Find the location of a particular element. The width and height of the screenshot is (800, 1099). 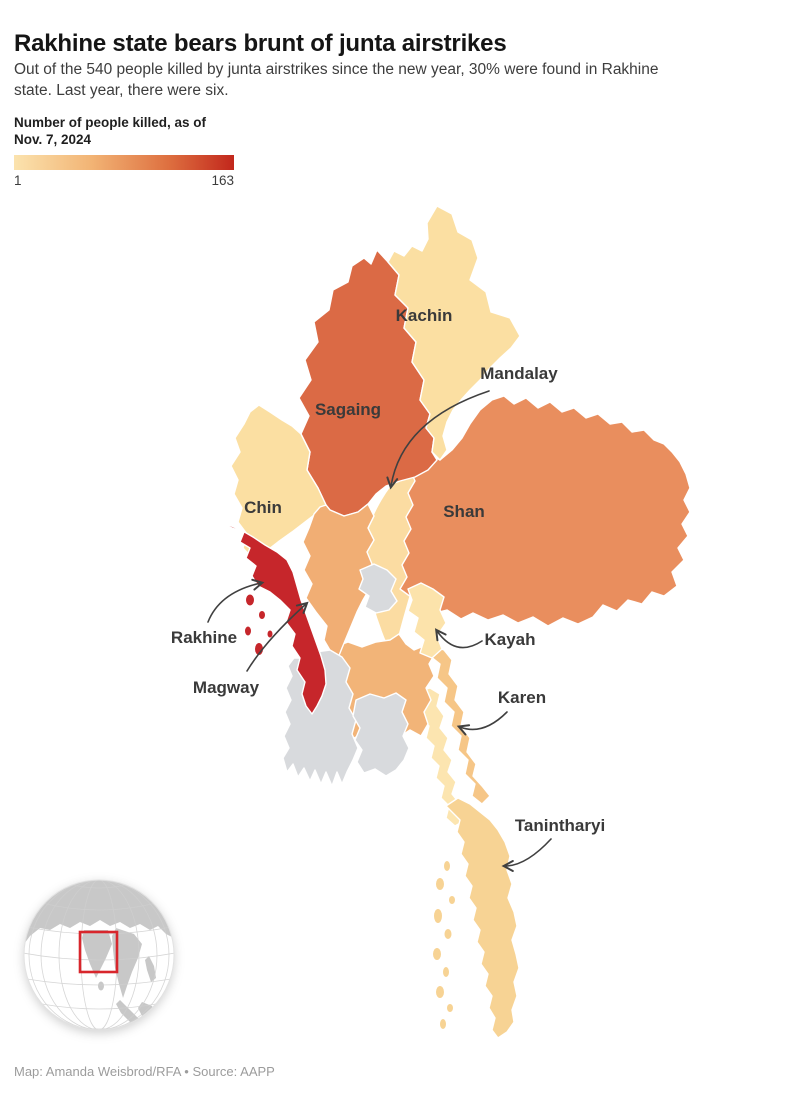

tanintharyi-islands is located at coordinates (444, 945).